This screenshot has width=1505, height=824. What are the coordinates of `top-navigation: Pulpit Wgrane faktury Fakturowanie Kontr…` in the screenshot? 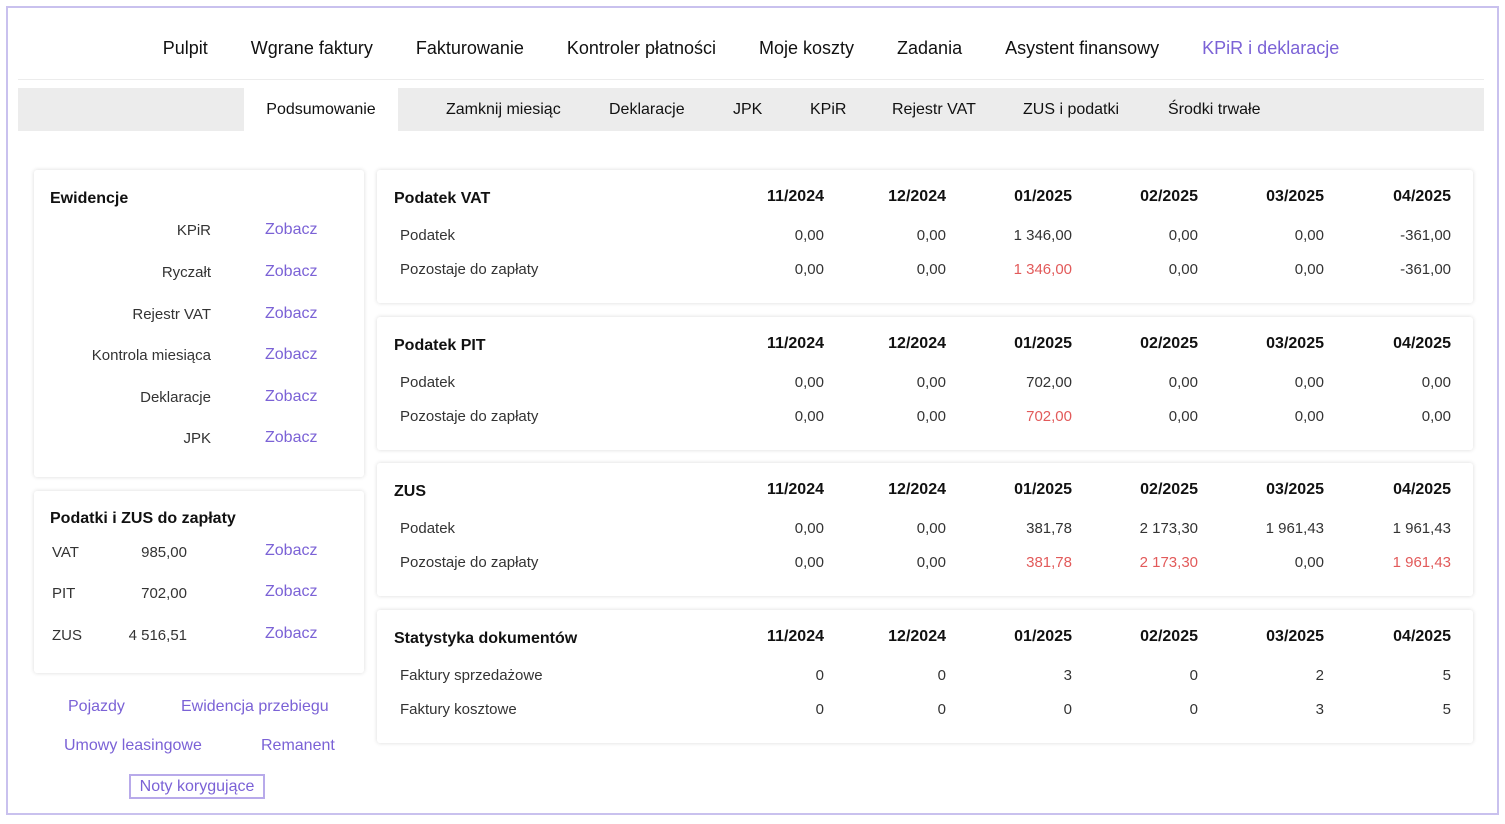 It's located at (751, 49).